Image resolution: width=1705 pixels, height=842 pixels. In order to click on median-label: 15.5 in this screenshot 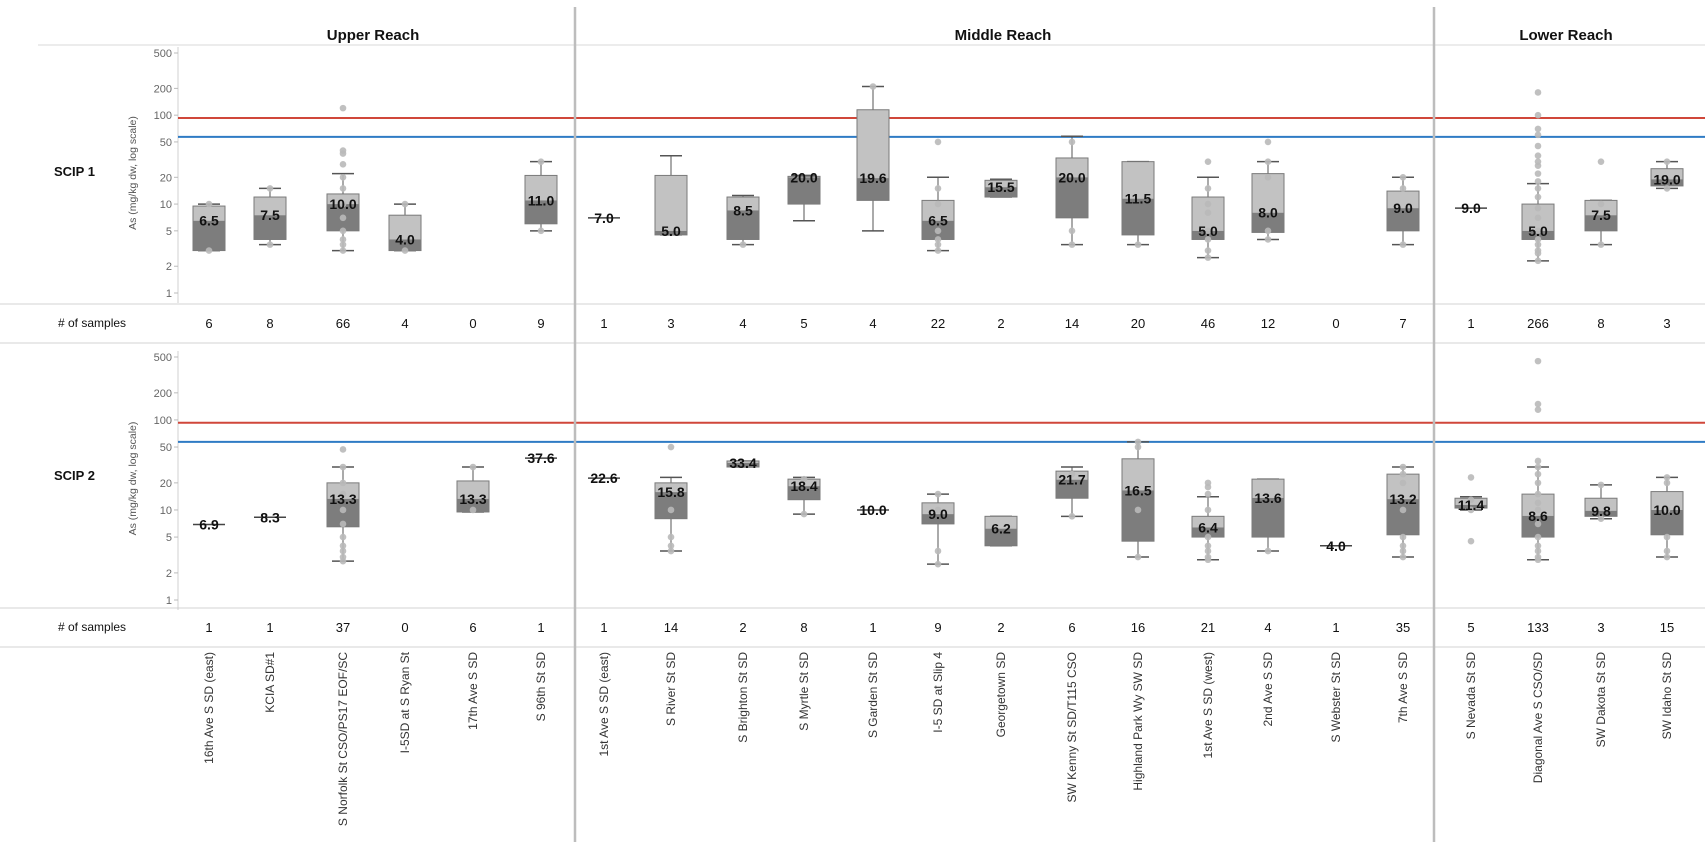, I will do `click(1000, 187)`.